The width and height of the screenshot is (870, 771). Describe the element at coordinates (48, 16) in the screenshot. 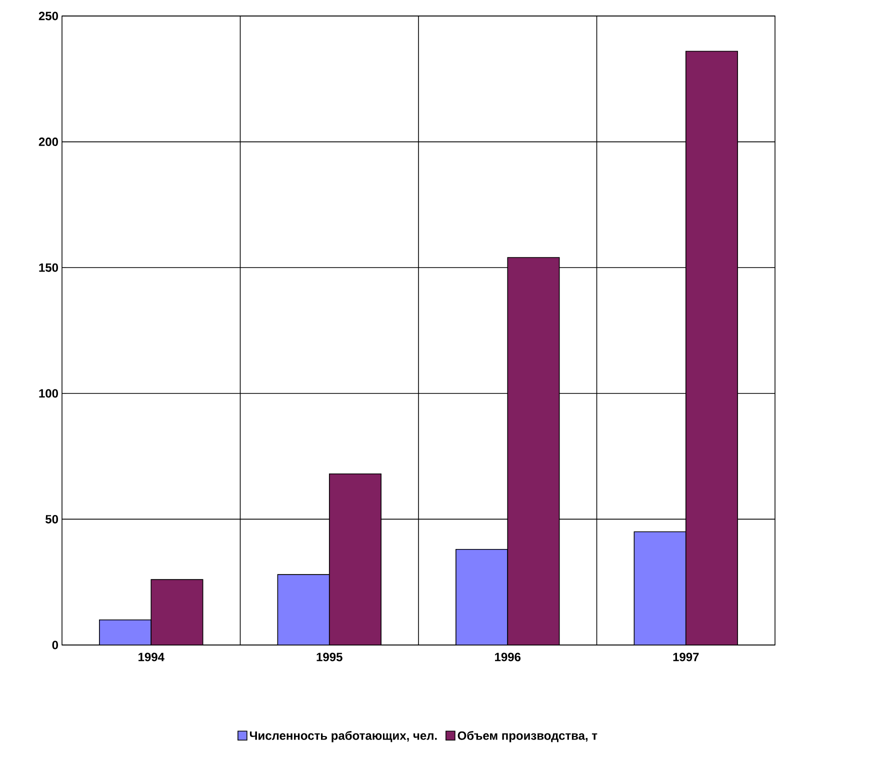

I see `y-tick-label: 250` at that location.